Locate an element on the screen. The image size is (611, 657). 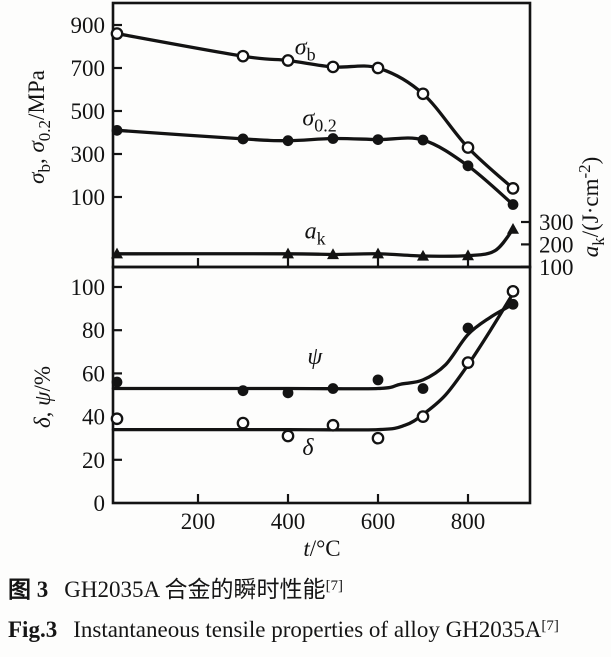
series-label-sigma-0-2: σ0.2 is located at coordinates (319, 120).